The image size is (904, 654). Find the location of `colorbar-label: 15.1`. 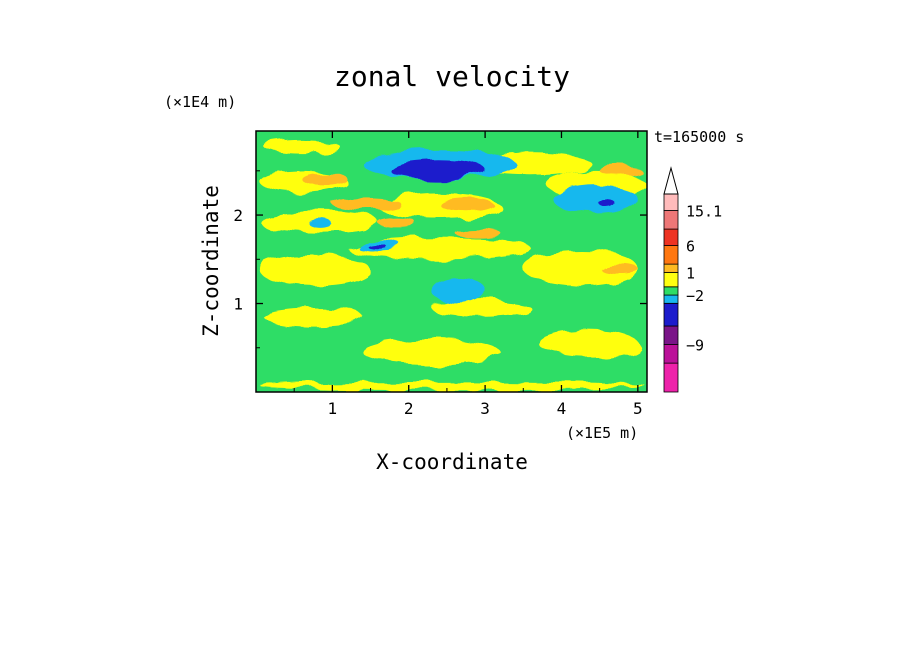

colorbar-label: 15.1 is located at coordinates (704, 212).